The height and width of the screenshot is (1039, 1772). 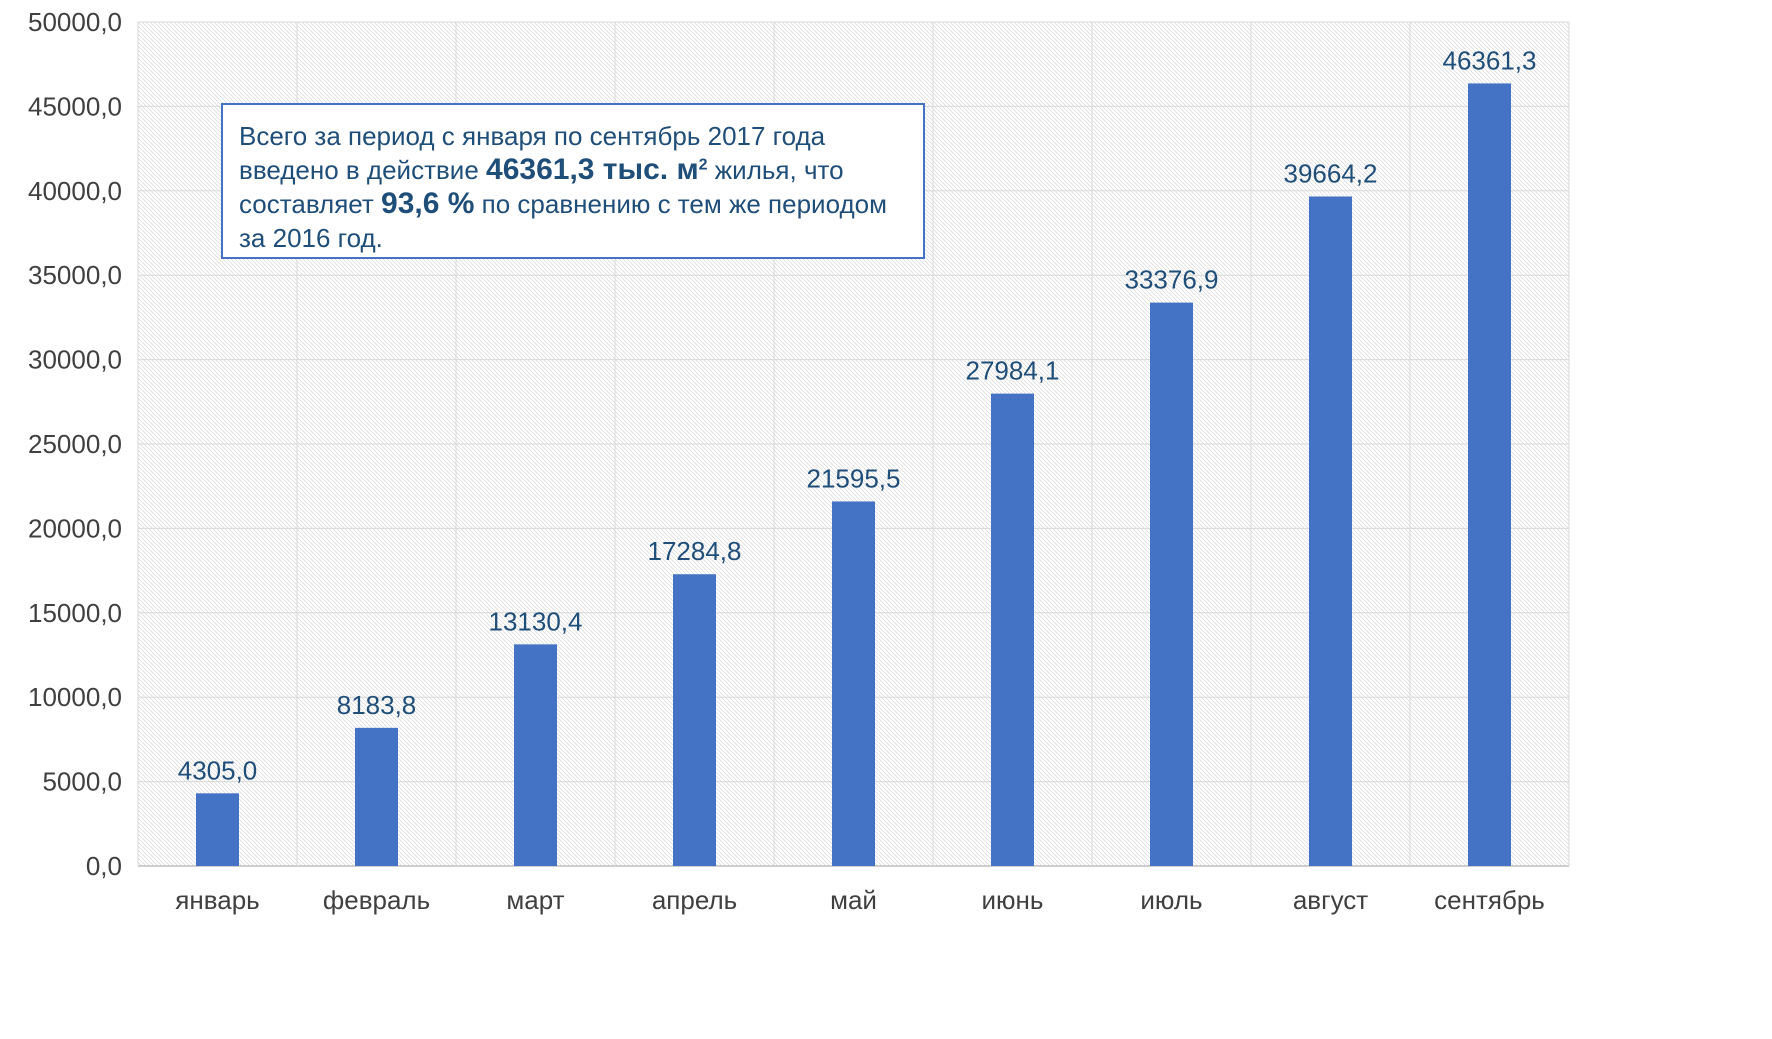 I want to click on y-tick-label: 35000,0, so click(x=75, y=275).